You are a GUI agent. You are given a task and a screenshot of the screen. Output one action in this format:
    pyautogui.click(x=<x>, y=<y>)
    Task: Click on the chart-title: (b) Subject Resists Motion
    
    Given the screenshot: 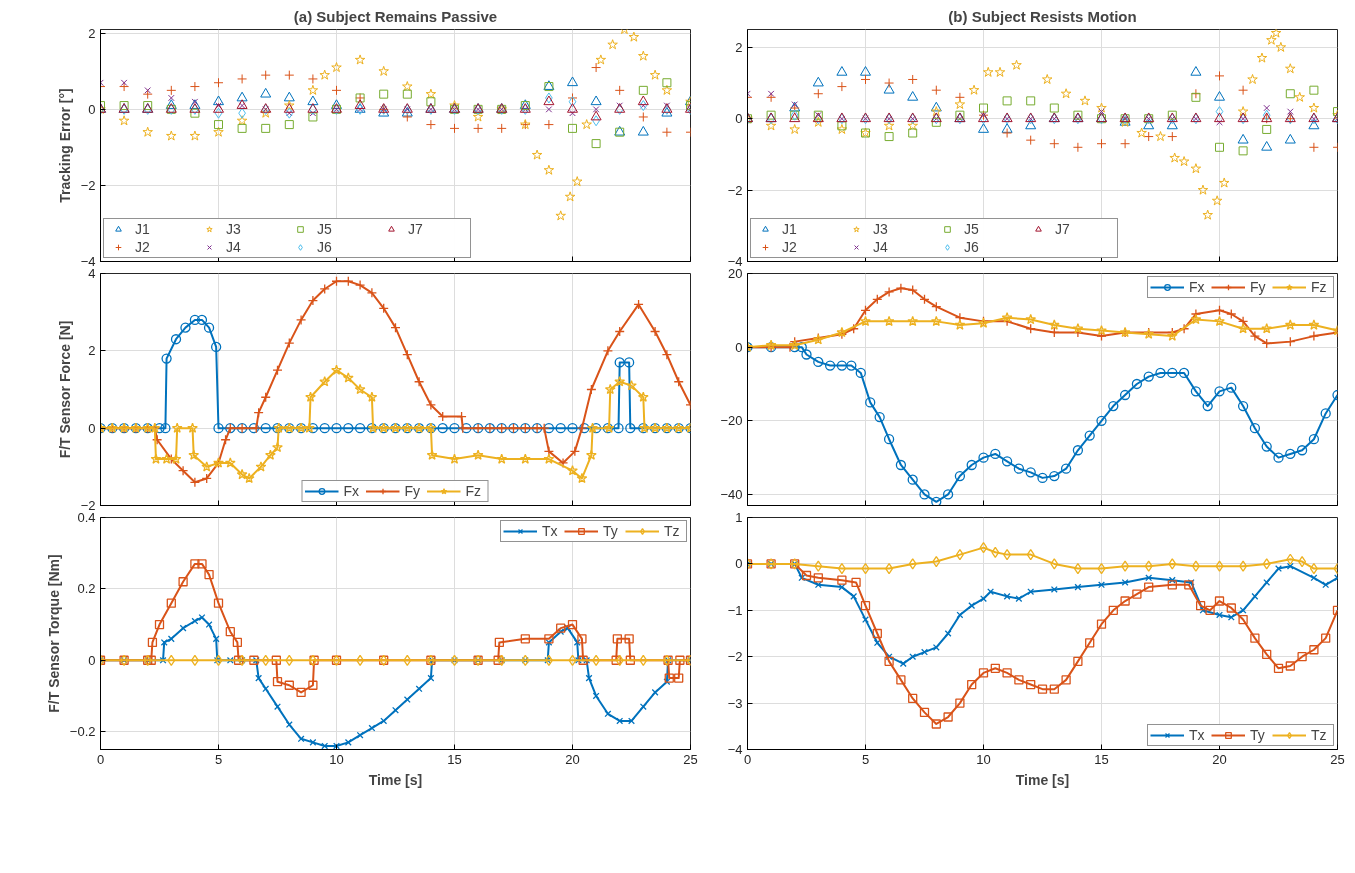 What is the action you would take?
    pyautogui.click(x=1042, y=16)
    